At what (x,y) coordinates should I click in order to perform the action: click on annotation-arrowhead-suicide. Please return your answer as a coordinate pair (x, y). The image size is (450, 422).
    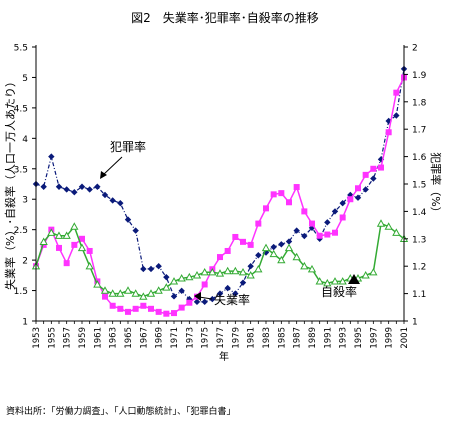
    Looking at the image, I should click on (354, 279).